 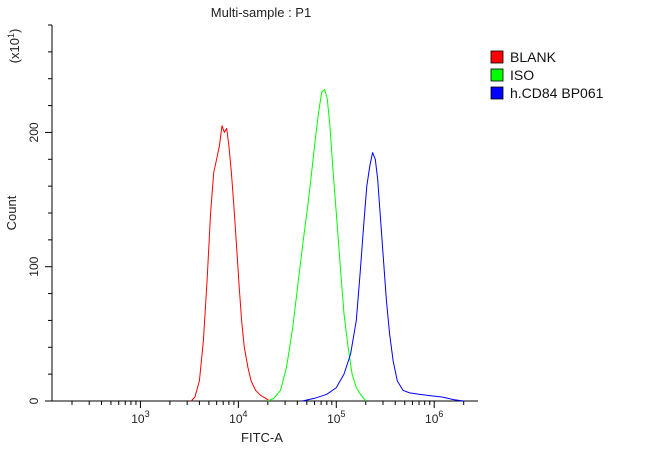 I want to click on y-axis-multiplier: (x101), so click(x=14, y=46).